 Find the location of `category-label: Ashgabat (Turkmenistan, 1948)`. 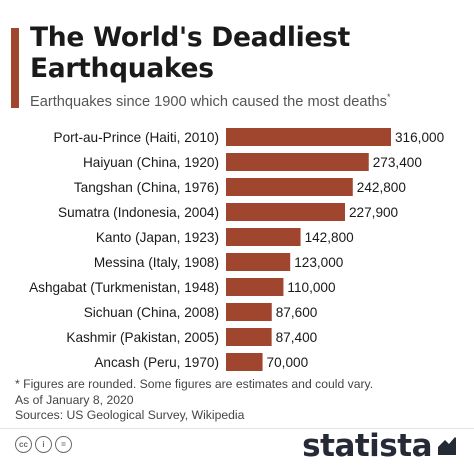

category-label: Ashgabat (Turkmenistan, 1948) is located at coordinates (124, 287).